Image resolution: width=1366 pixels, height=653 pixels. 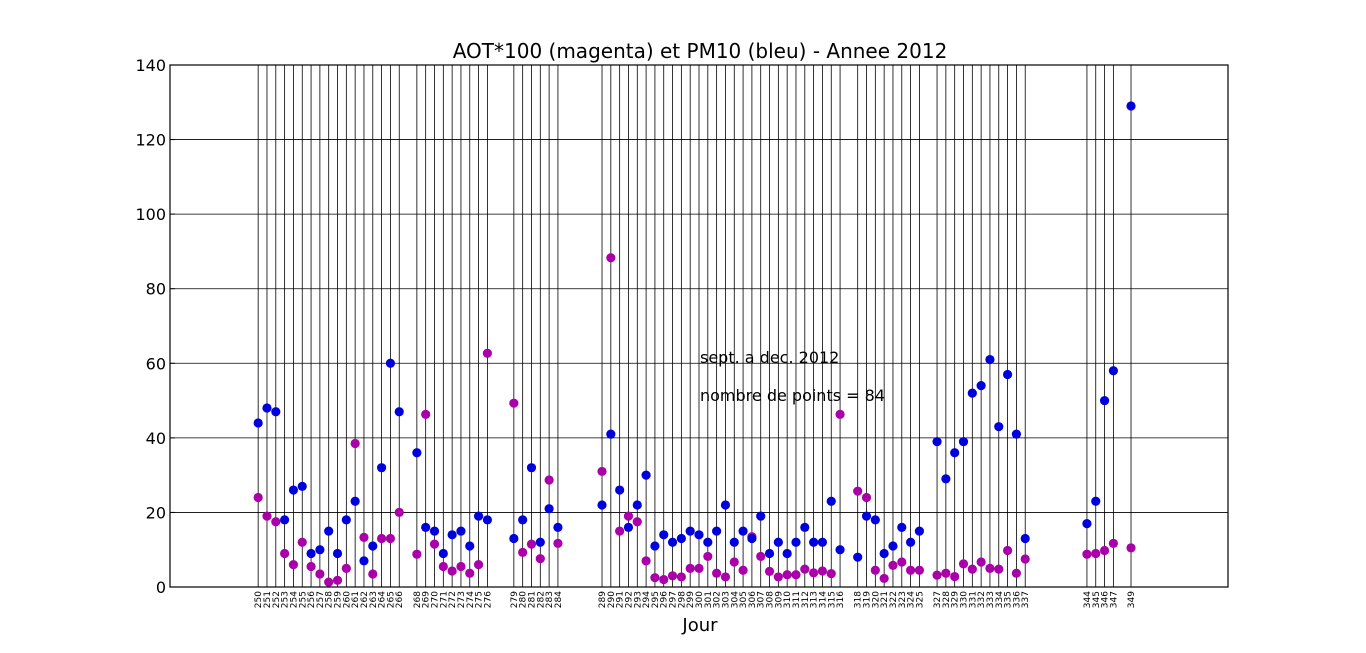 What do you see at coordinates (859, 599) in the screenshot?
I see `x-tick-label: 318` at bounding box center [859, 599].